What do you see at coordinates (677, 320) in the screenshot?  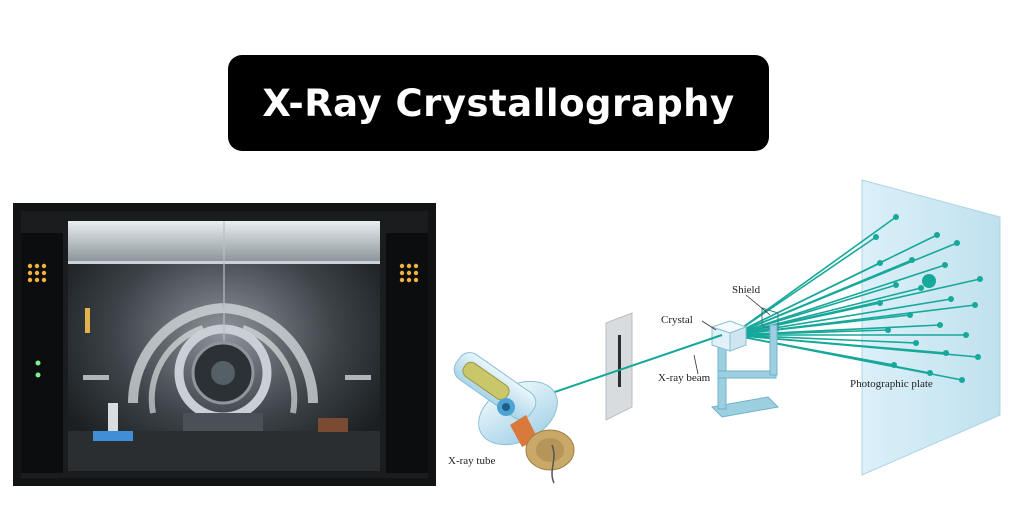 I see `label-crystal: Crystal` at bounding box center [677, 320].